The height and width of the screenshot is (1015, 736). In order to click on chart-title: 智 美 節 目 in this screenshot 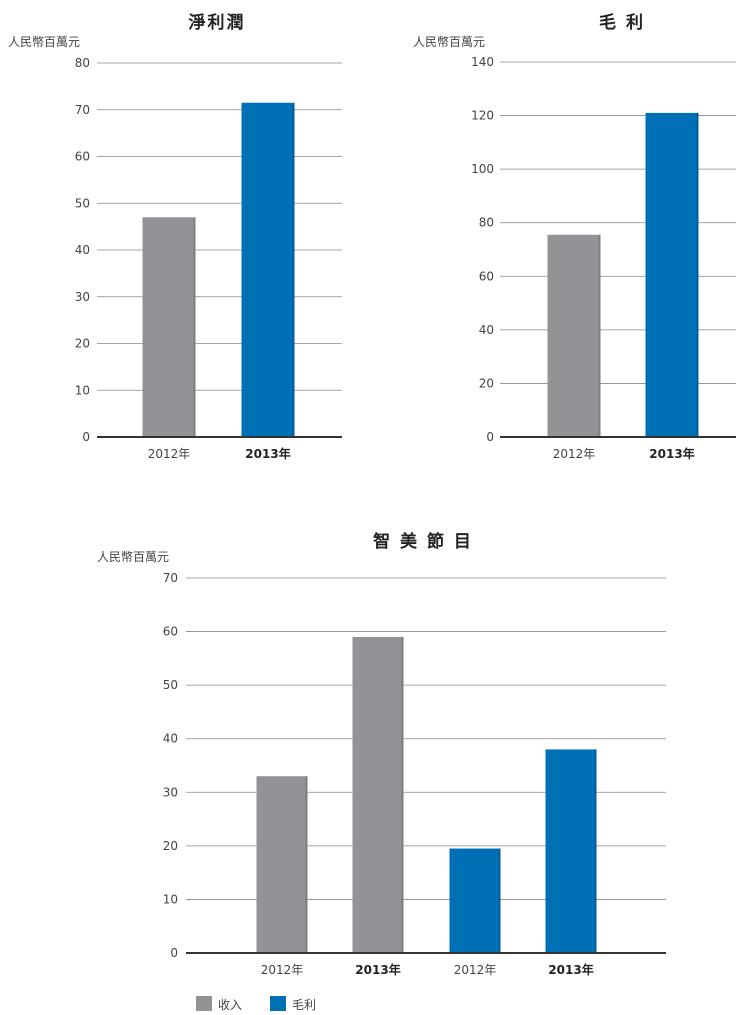, I will do `click(423, 541)`.